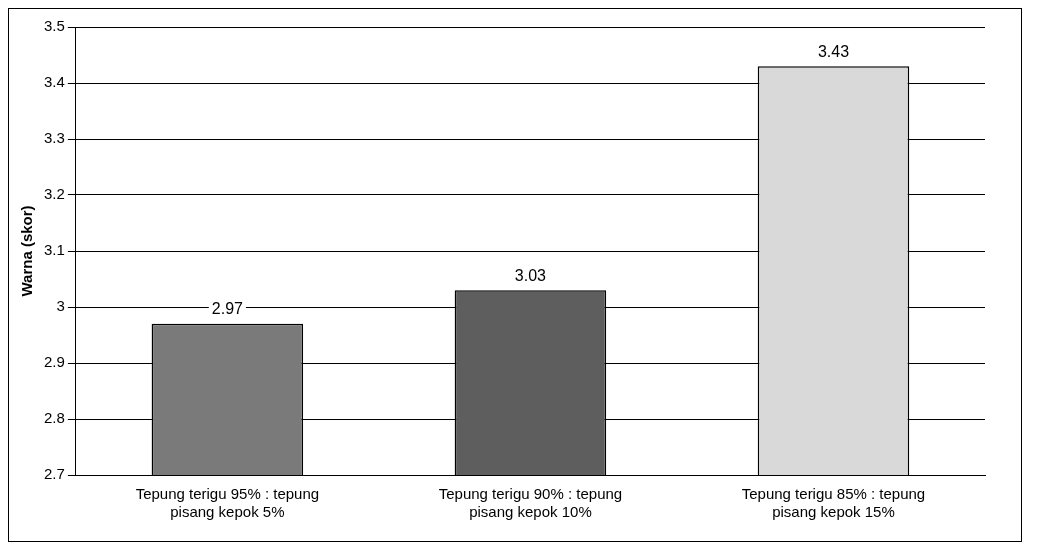 Image resolution: width=1039 pixels, height=559 pixels. I want to click on y-tick-label: 2.7, so click(54, 474).